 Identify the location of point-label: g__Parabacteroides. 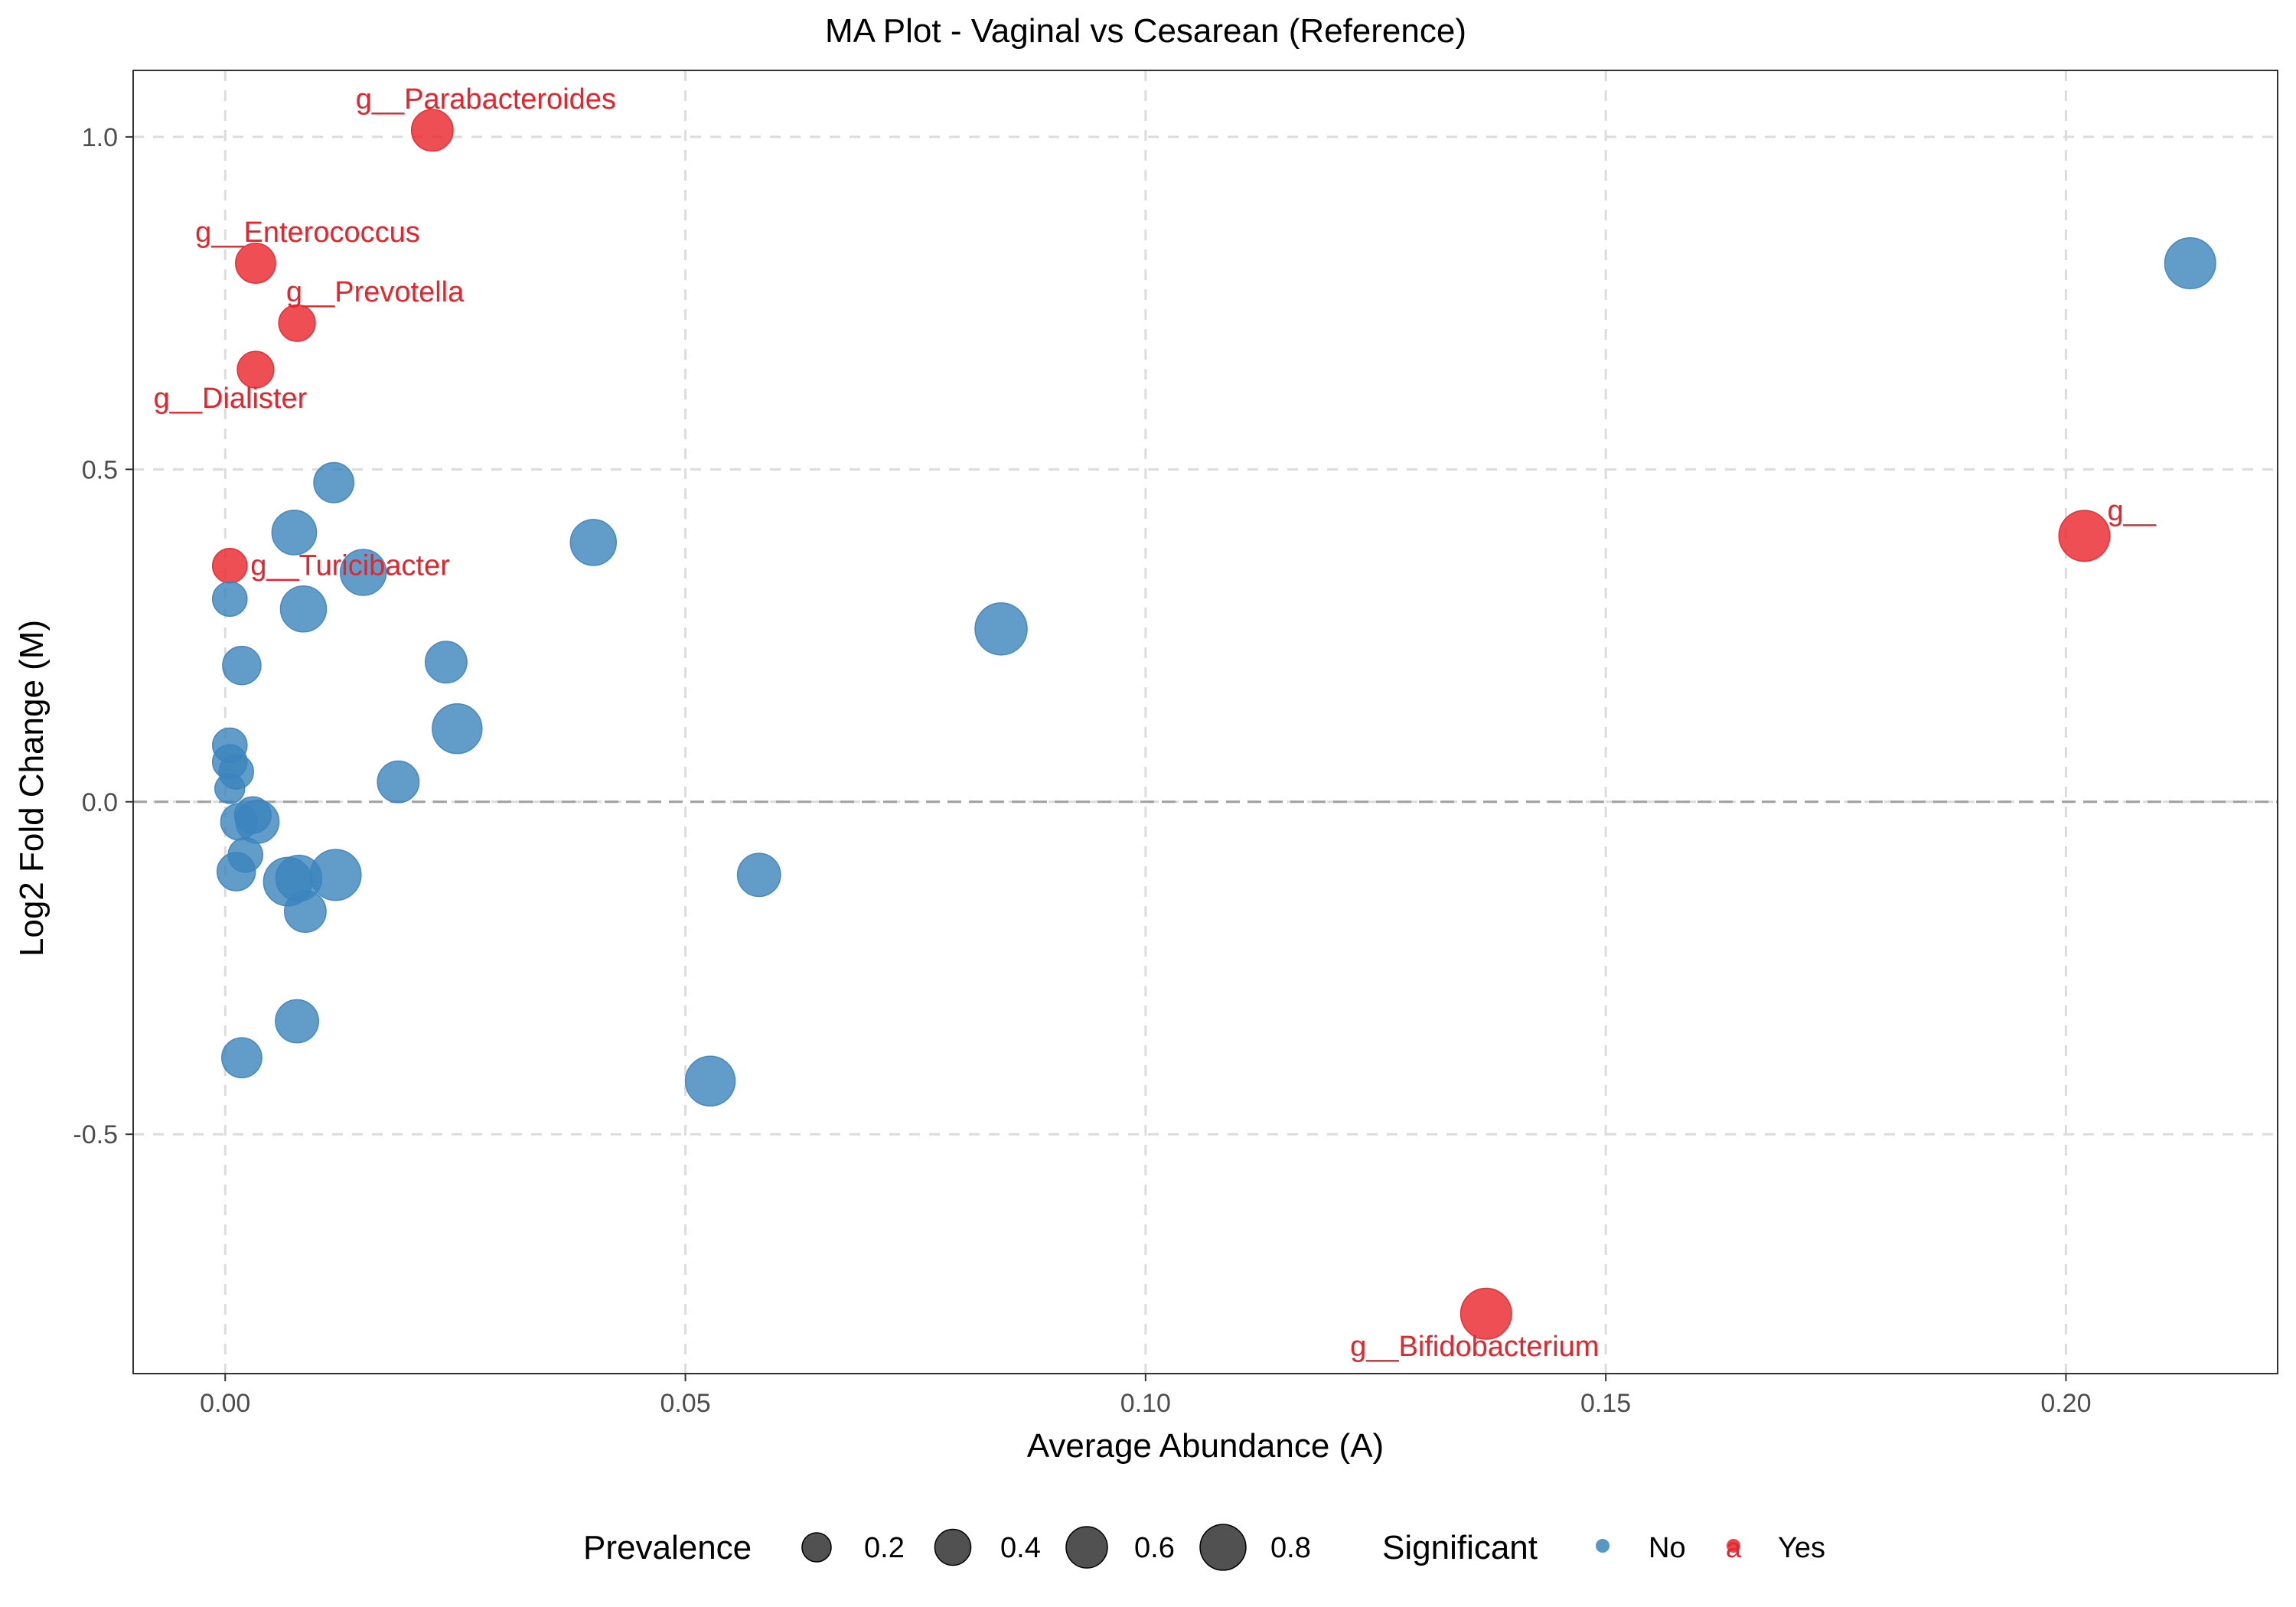
(486, 99).